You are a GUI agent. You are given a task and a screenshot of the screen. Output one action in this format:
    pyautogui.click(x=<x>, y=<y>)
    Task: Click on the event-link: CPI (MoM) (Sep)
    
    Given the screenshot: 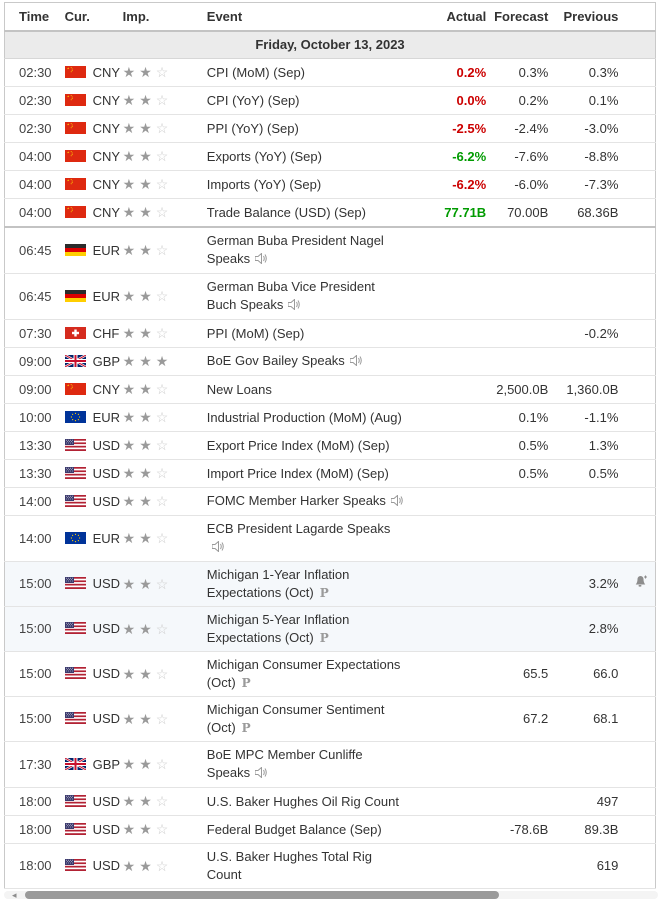 What is the action you would take?
    pyautogui.click(x=256, y=72)
    